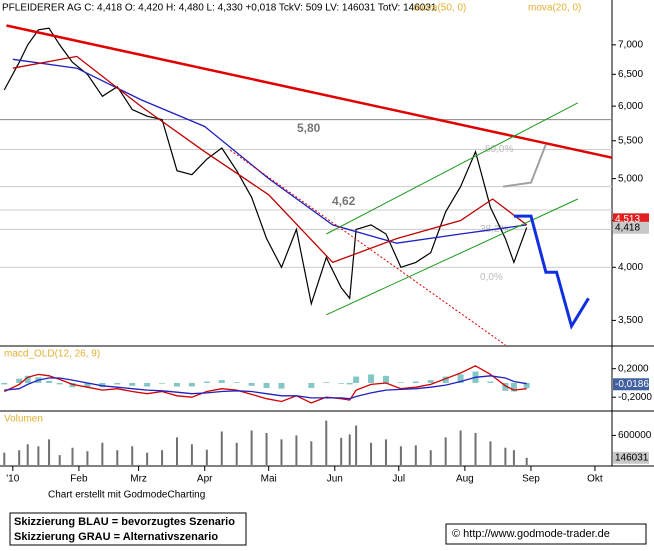 The width and height of the screenshot is (654, 551). What do you see at coordinates (627, 227) in the screenshot?
I see `price-tag-label: 4,418` at bounding box center [627, 227].